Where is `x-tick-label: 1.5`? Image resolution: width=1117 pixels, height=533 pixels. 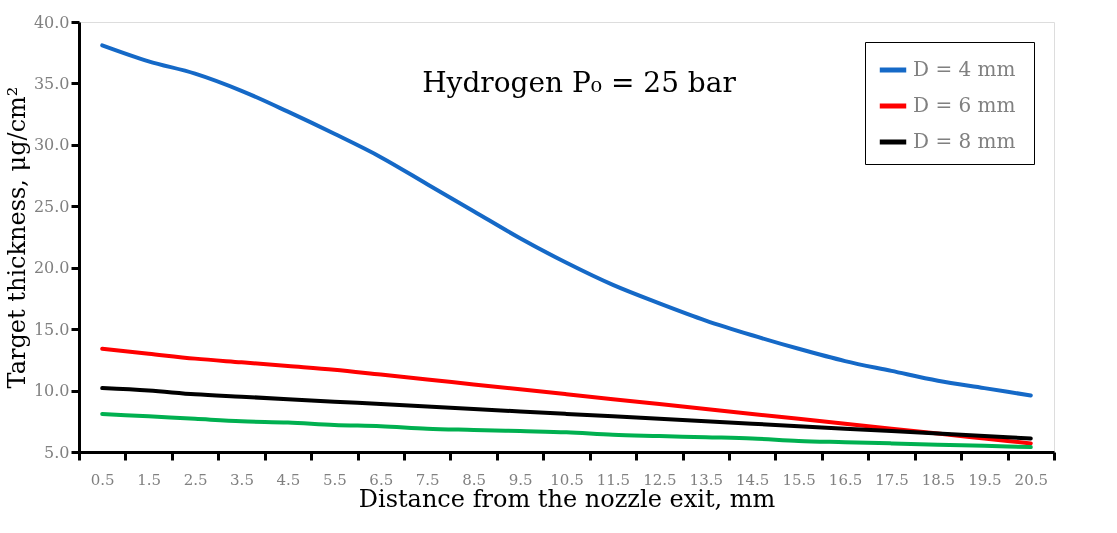
x-tick-label: 1.5 is located at coordinates (149, 479).